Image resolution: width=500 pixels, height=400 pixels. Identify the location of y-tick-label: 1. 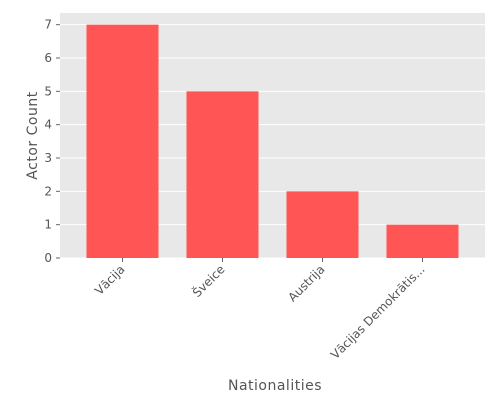
(48, 225).